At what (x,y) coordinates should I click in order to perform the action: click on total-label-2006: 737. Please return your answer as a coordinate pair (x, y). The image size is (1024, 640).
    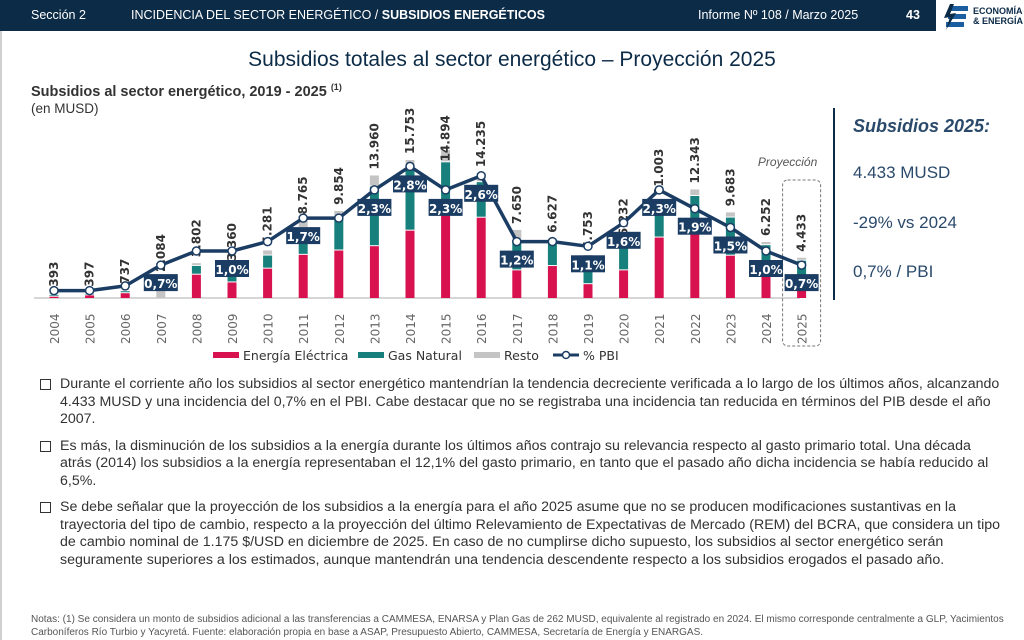
    Looking at the image, I should click on (125, 271).